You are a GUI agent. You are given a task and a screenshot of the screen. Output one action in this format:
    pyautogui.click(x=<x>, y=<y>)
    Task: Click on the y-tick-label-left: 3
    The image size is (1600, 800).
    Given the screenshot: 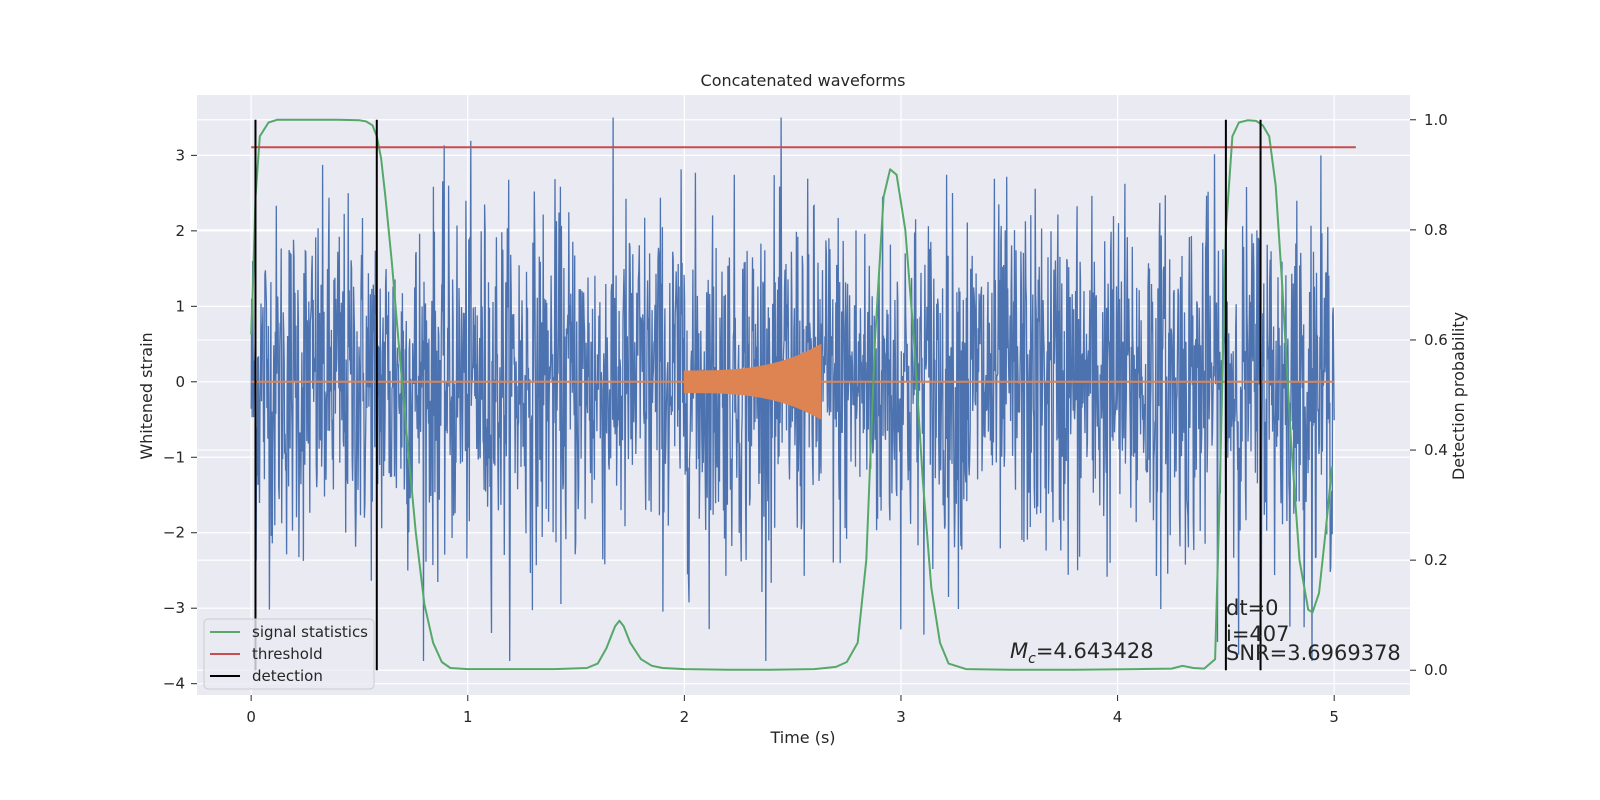 What is the action you would take?
    pyautogui.click(x=180, y=155)
    